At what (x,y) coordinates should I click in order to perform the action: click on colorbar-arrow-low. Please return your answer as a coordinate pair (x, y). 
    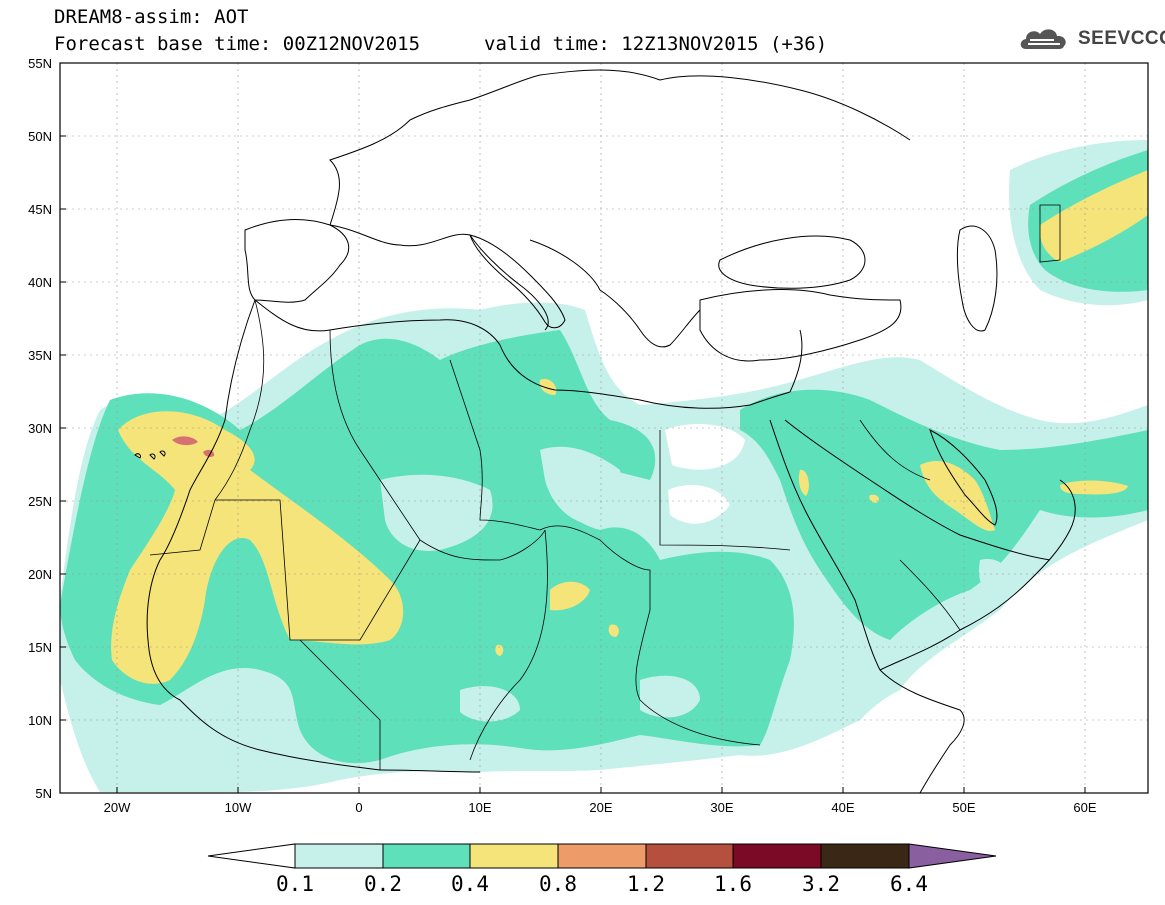
    Looking at the image, I should click on (251, 856).